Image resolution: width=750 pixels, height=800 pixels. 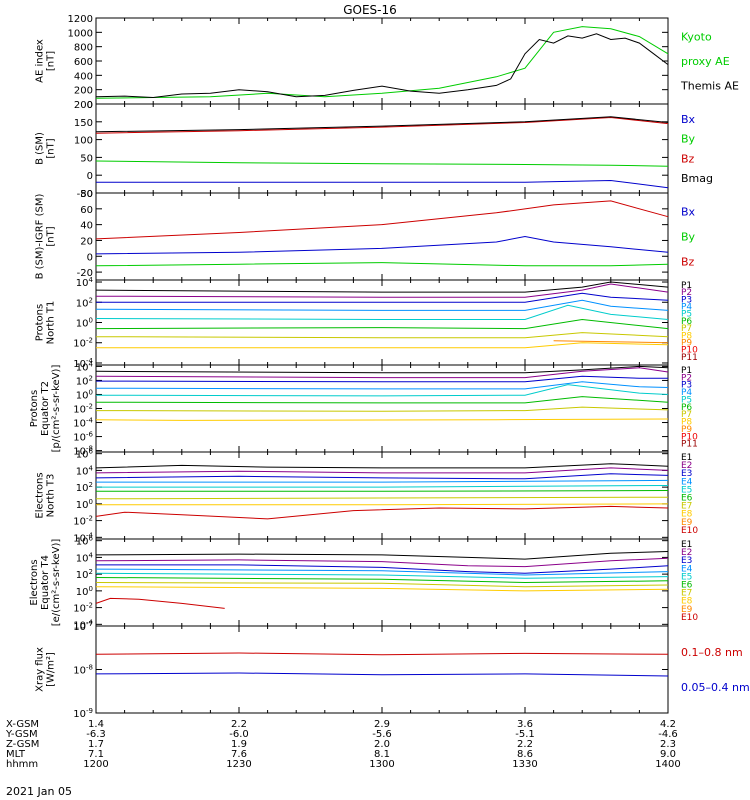 I want to click on legend-entry: P9, so click(x=686, y=430).